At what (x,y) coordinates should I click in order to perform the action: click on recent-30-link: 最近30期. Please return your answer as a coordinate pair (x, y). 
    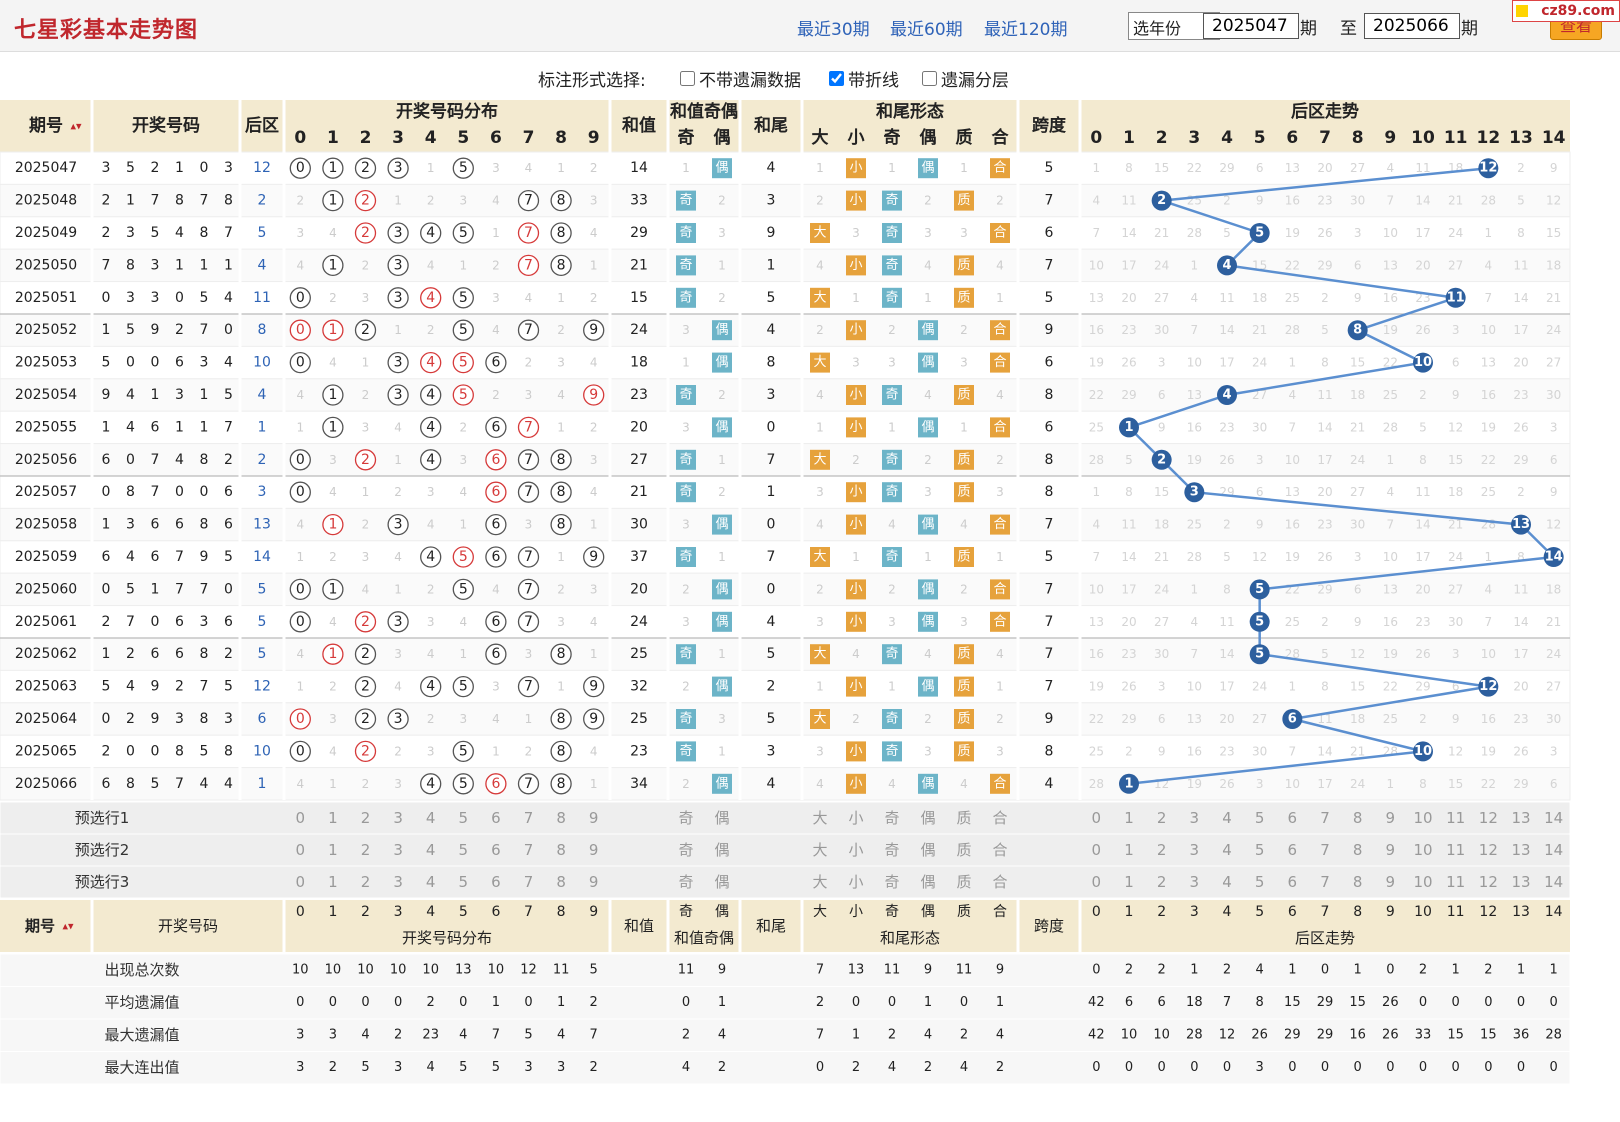
    Looking at the image, I should click on (833, 30).